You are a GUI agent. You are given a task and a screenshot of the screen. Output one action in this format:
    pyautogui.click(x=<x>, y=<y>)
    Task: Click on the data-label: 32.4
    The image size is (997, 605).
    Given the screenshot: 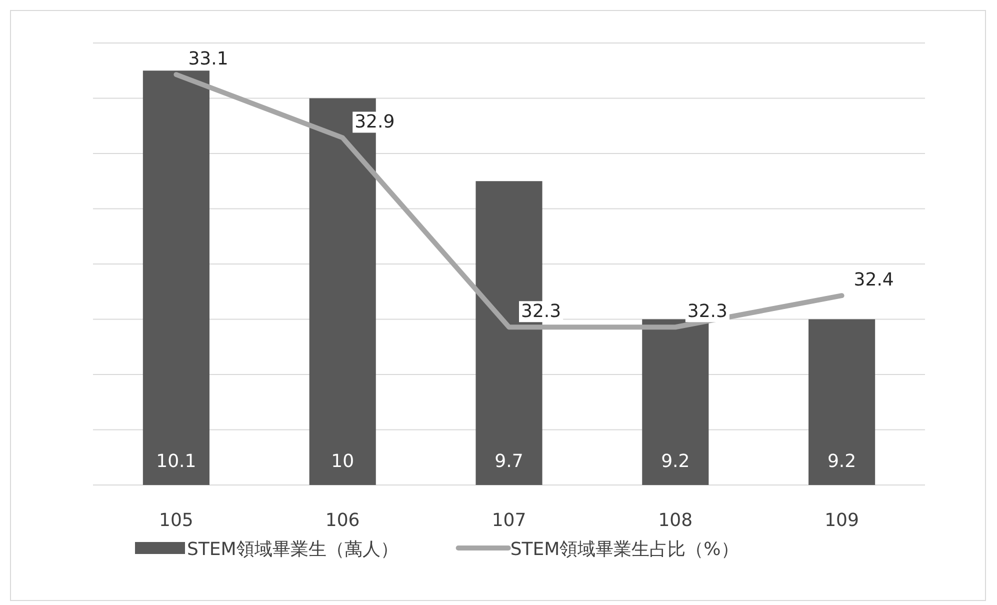 What is the action you would take?
    pyautogui.click(x=874, y=280)
    